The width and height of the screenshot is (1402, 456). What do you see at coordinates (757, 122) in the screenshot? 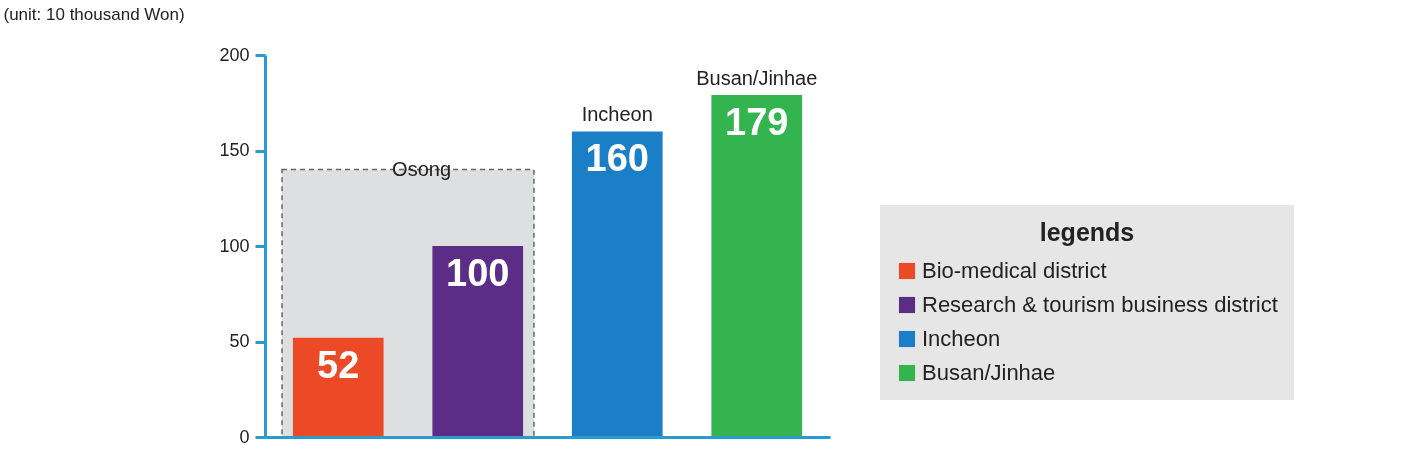
I see `data-label: 179` at bounding box center [757, 122].